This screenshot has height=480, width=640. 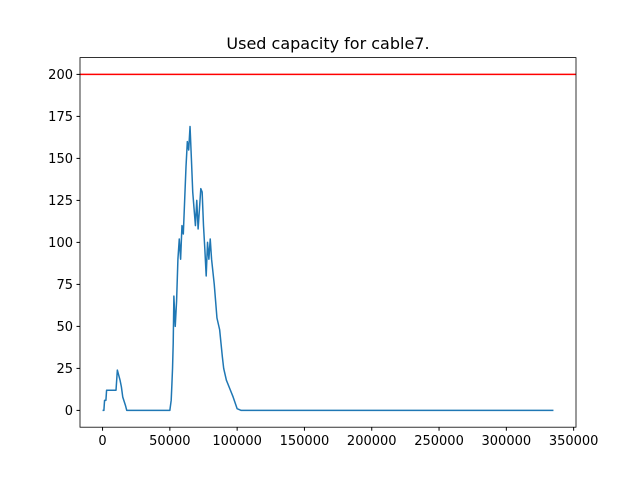 I want to click on y-tick-label: 125, so click(x=60, y=201).